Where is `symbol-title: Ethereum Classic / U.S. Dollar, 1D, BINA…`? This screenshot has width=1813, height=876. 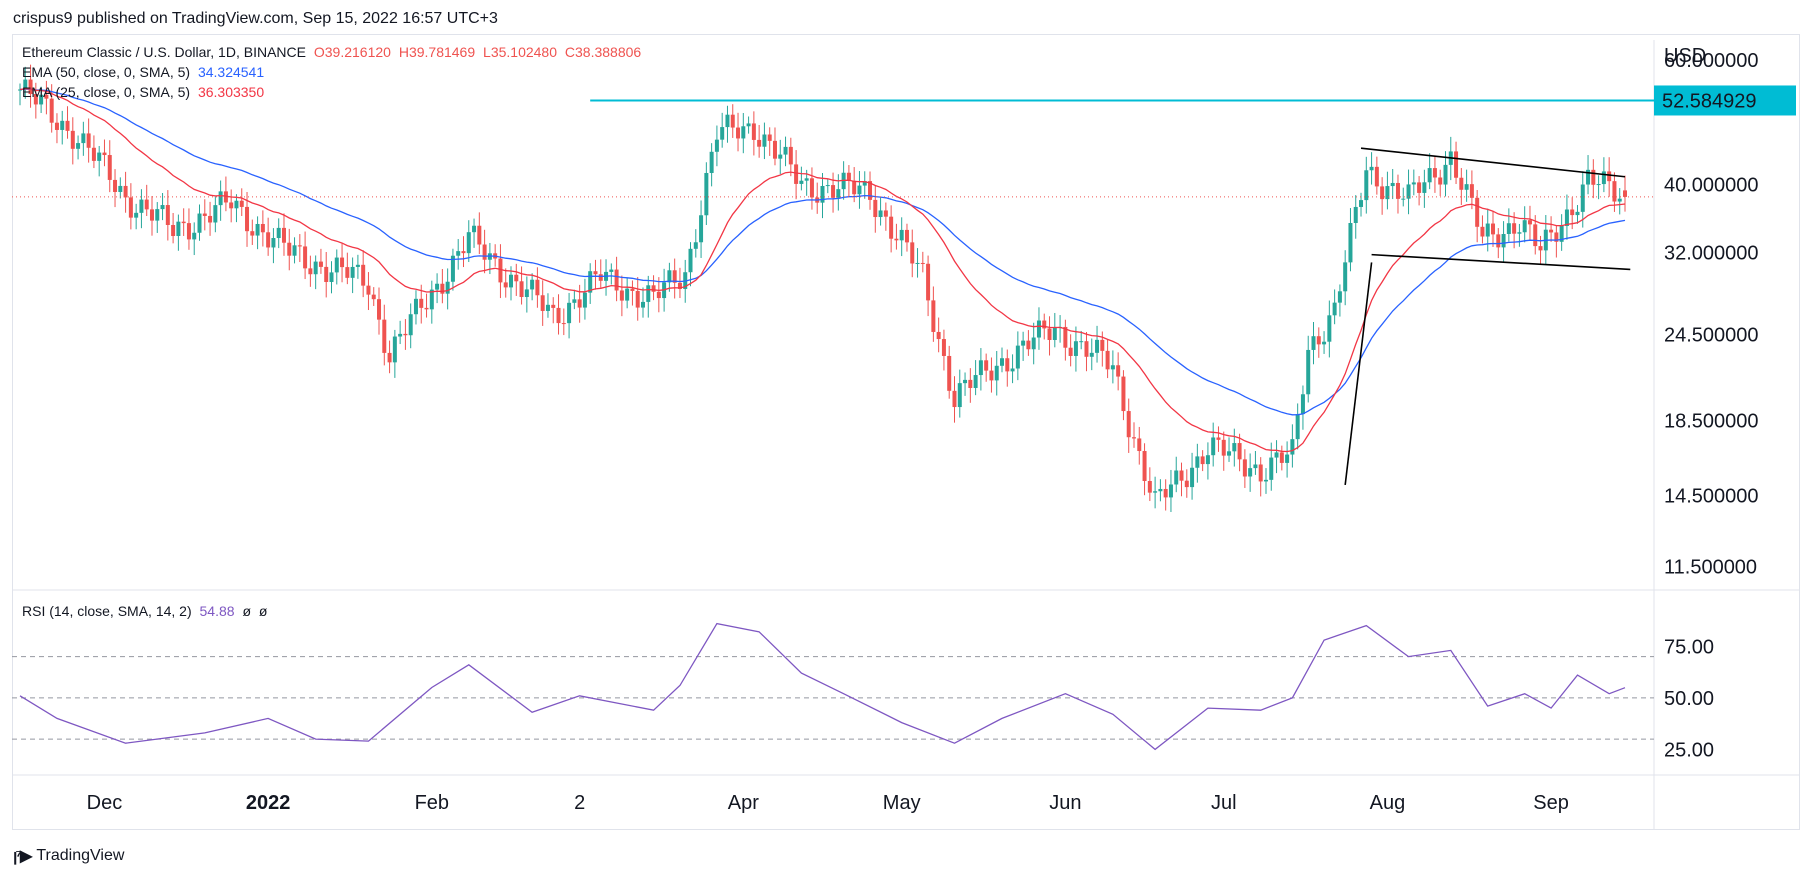
symbol-title: Ethereum Classic / U.S. Dollar, 1D, BINA… is located at coordinates (164, 52).